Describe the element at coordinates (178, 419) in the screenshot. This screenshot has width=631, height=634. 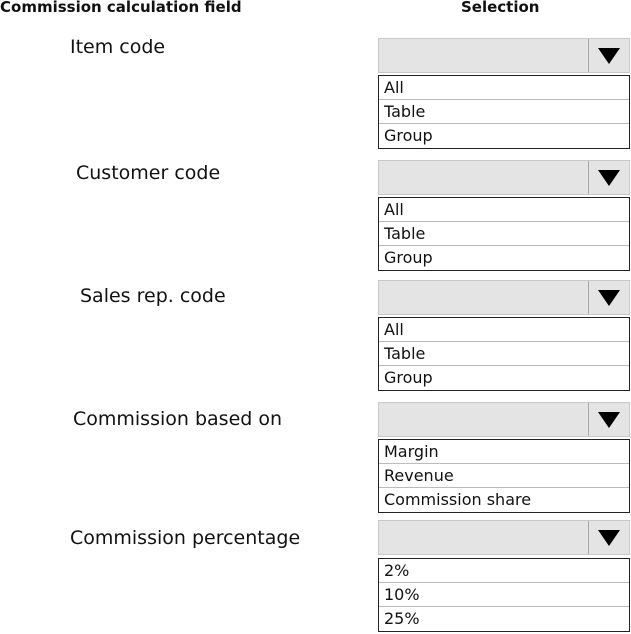
I see `field-label: Commission based on` at that location.